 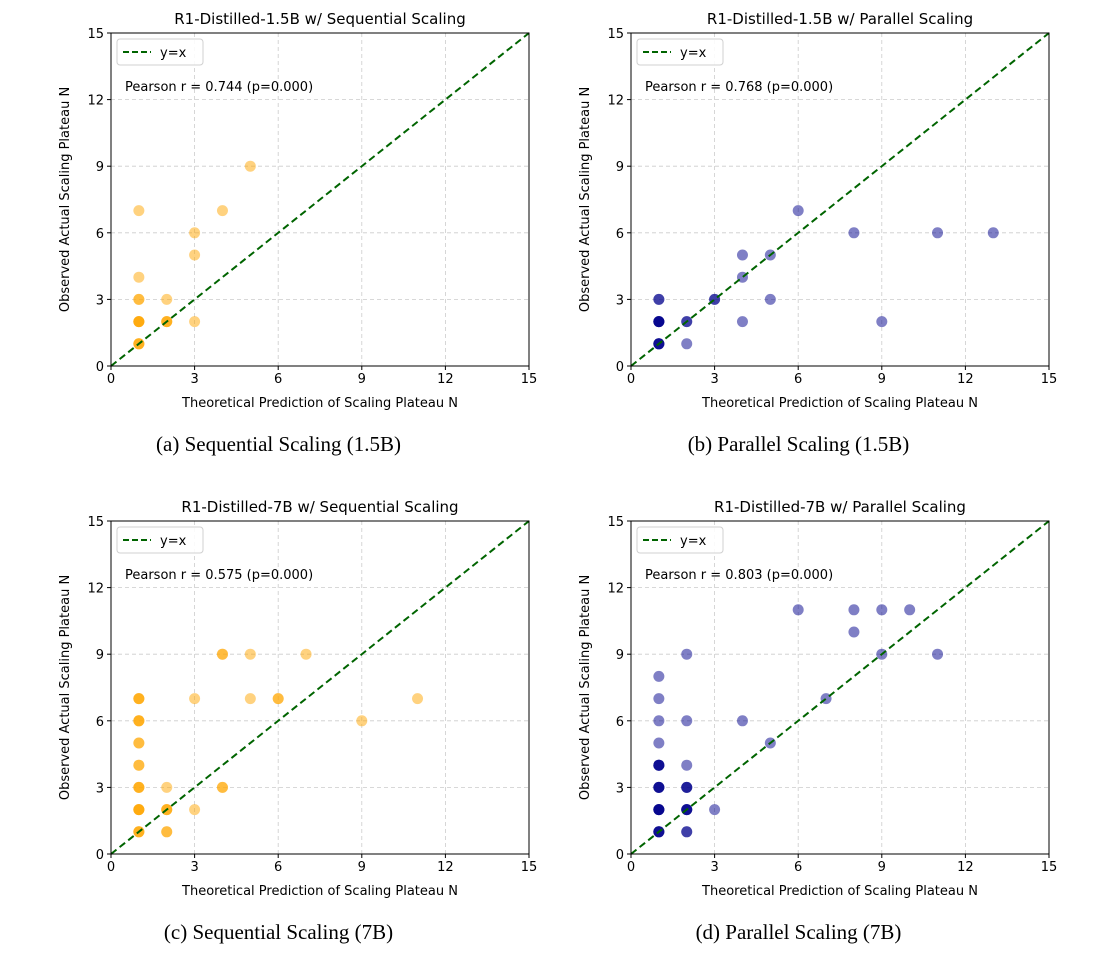 I want to click on chart-title: R1-Distilled-7B w/ Sequential Scaling, so click(x=319, y=507).